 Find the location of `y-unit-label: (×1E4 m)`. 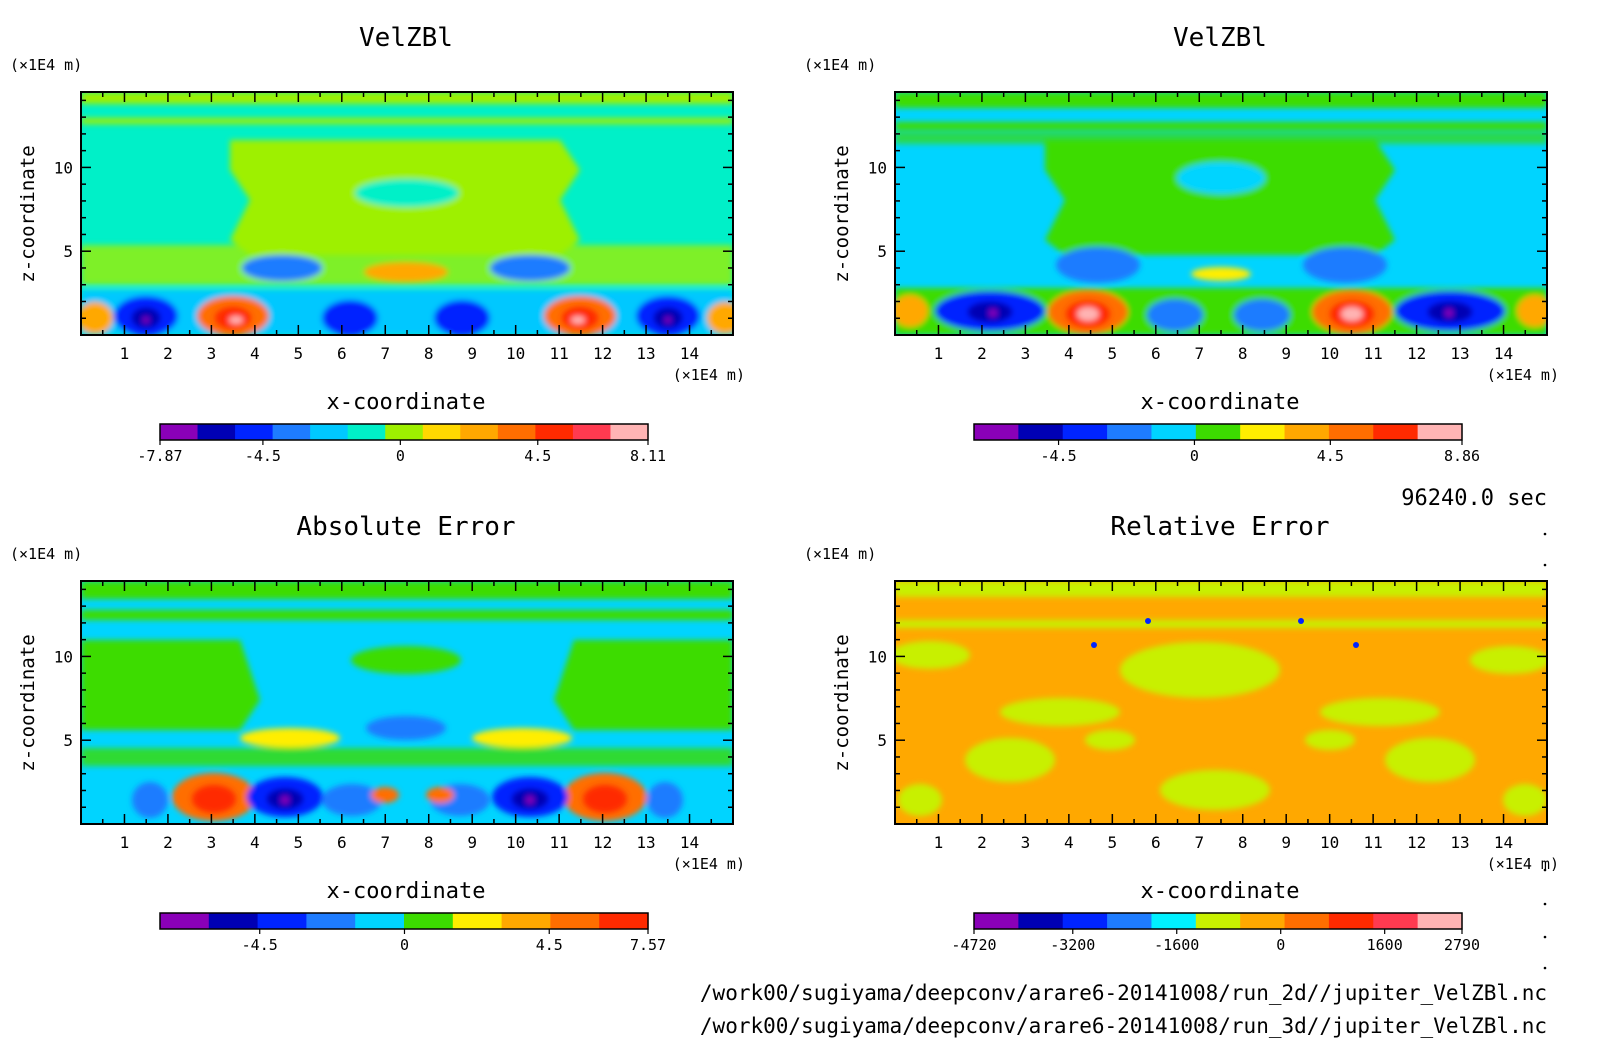

y-unit-label: (×1E4 m) is located at coordinates (46, 554).